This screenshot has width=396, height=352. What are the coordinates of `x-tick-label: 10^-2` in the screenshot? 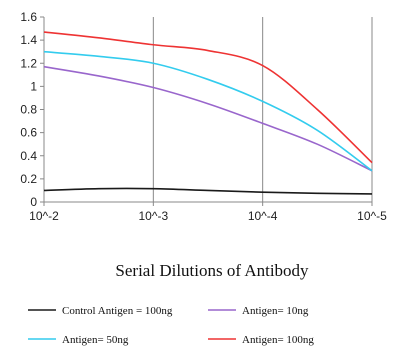 It's located at (44, 216).